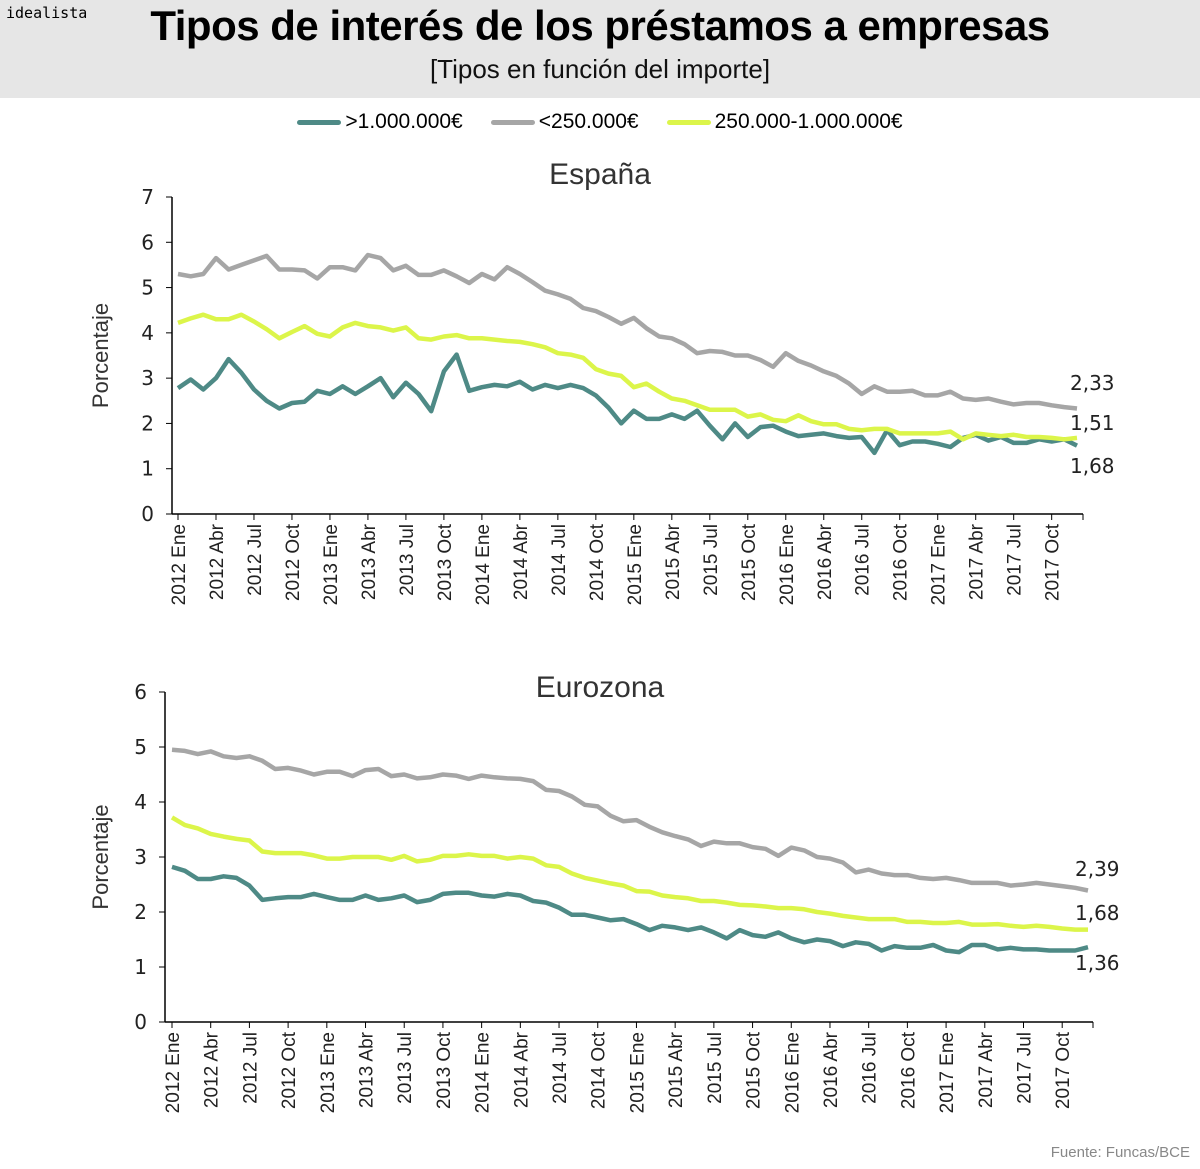  Describe the element at coordinates (600, 687) in the screenshot. I see `chart-title: Eurozona` at that location.